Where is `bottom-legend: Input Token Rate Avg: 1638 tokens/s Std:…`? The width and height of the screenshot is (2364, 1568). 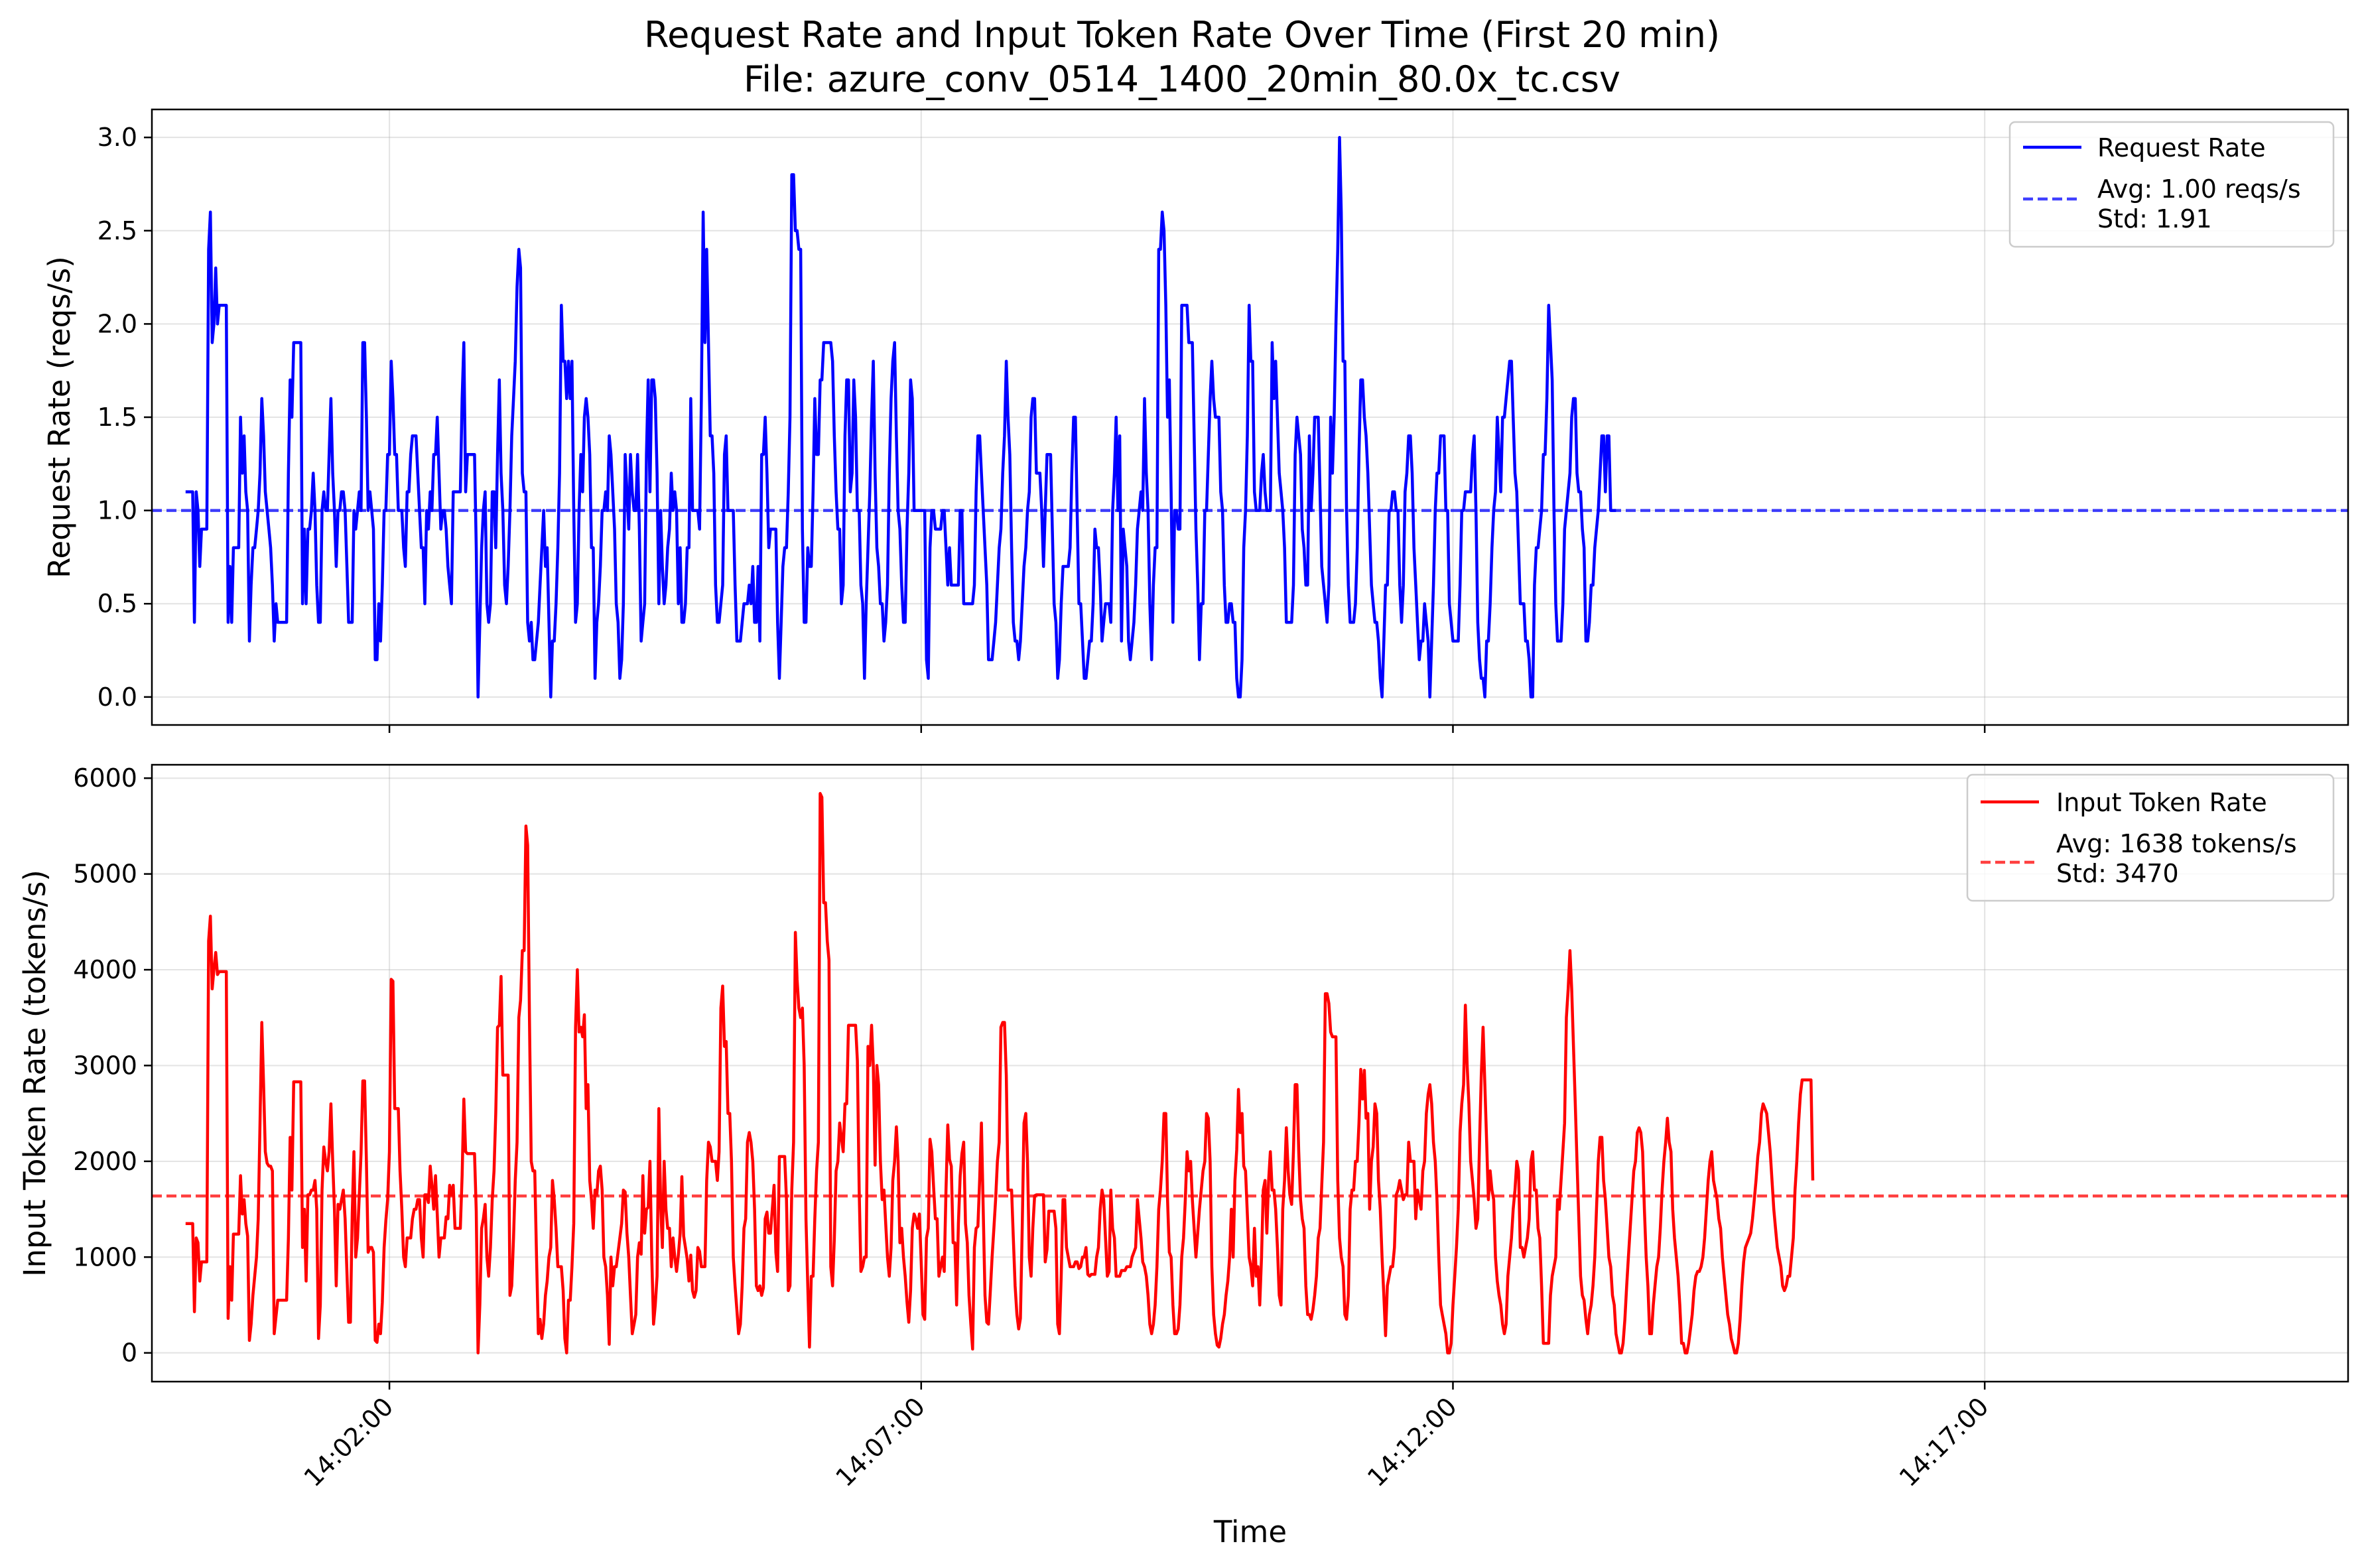
bottom-legend: Input Token Rate Avg: 1638 tokens/s Std:… is located at coordinates (2150, 837).